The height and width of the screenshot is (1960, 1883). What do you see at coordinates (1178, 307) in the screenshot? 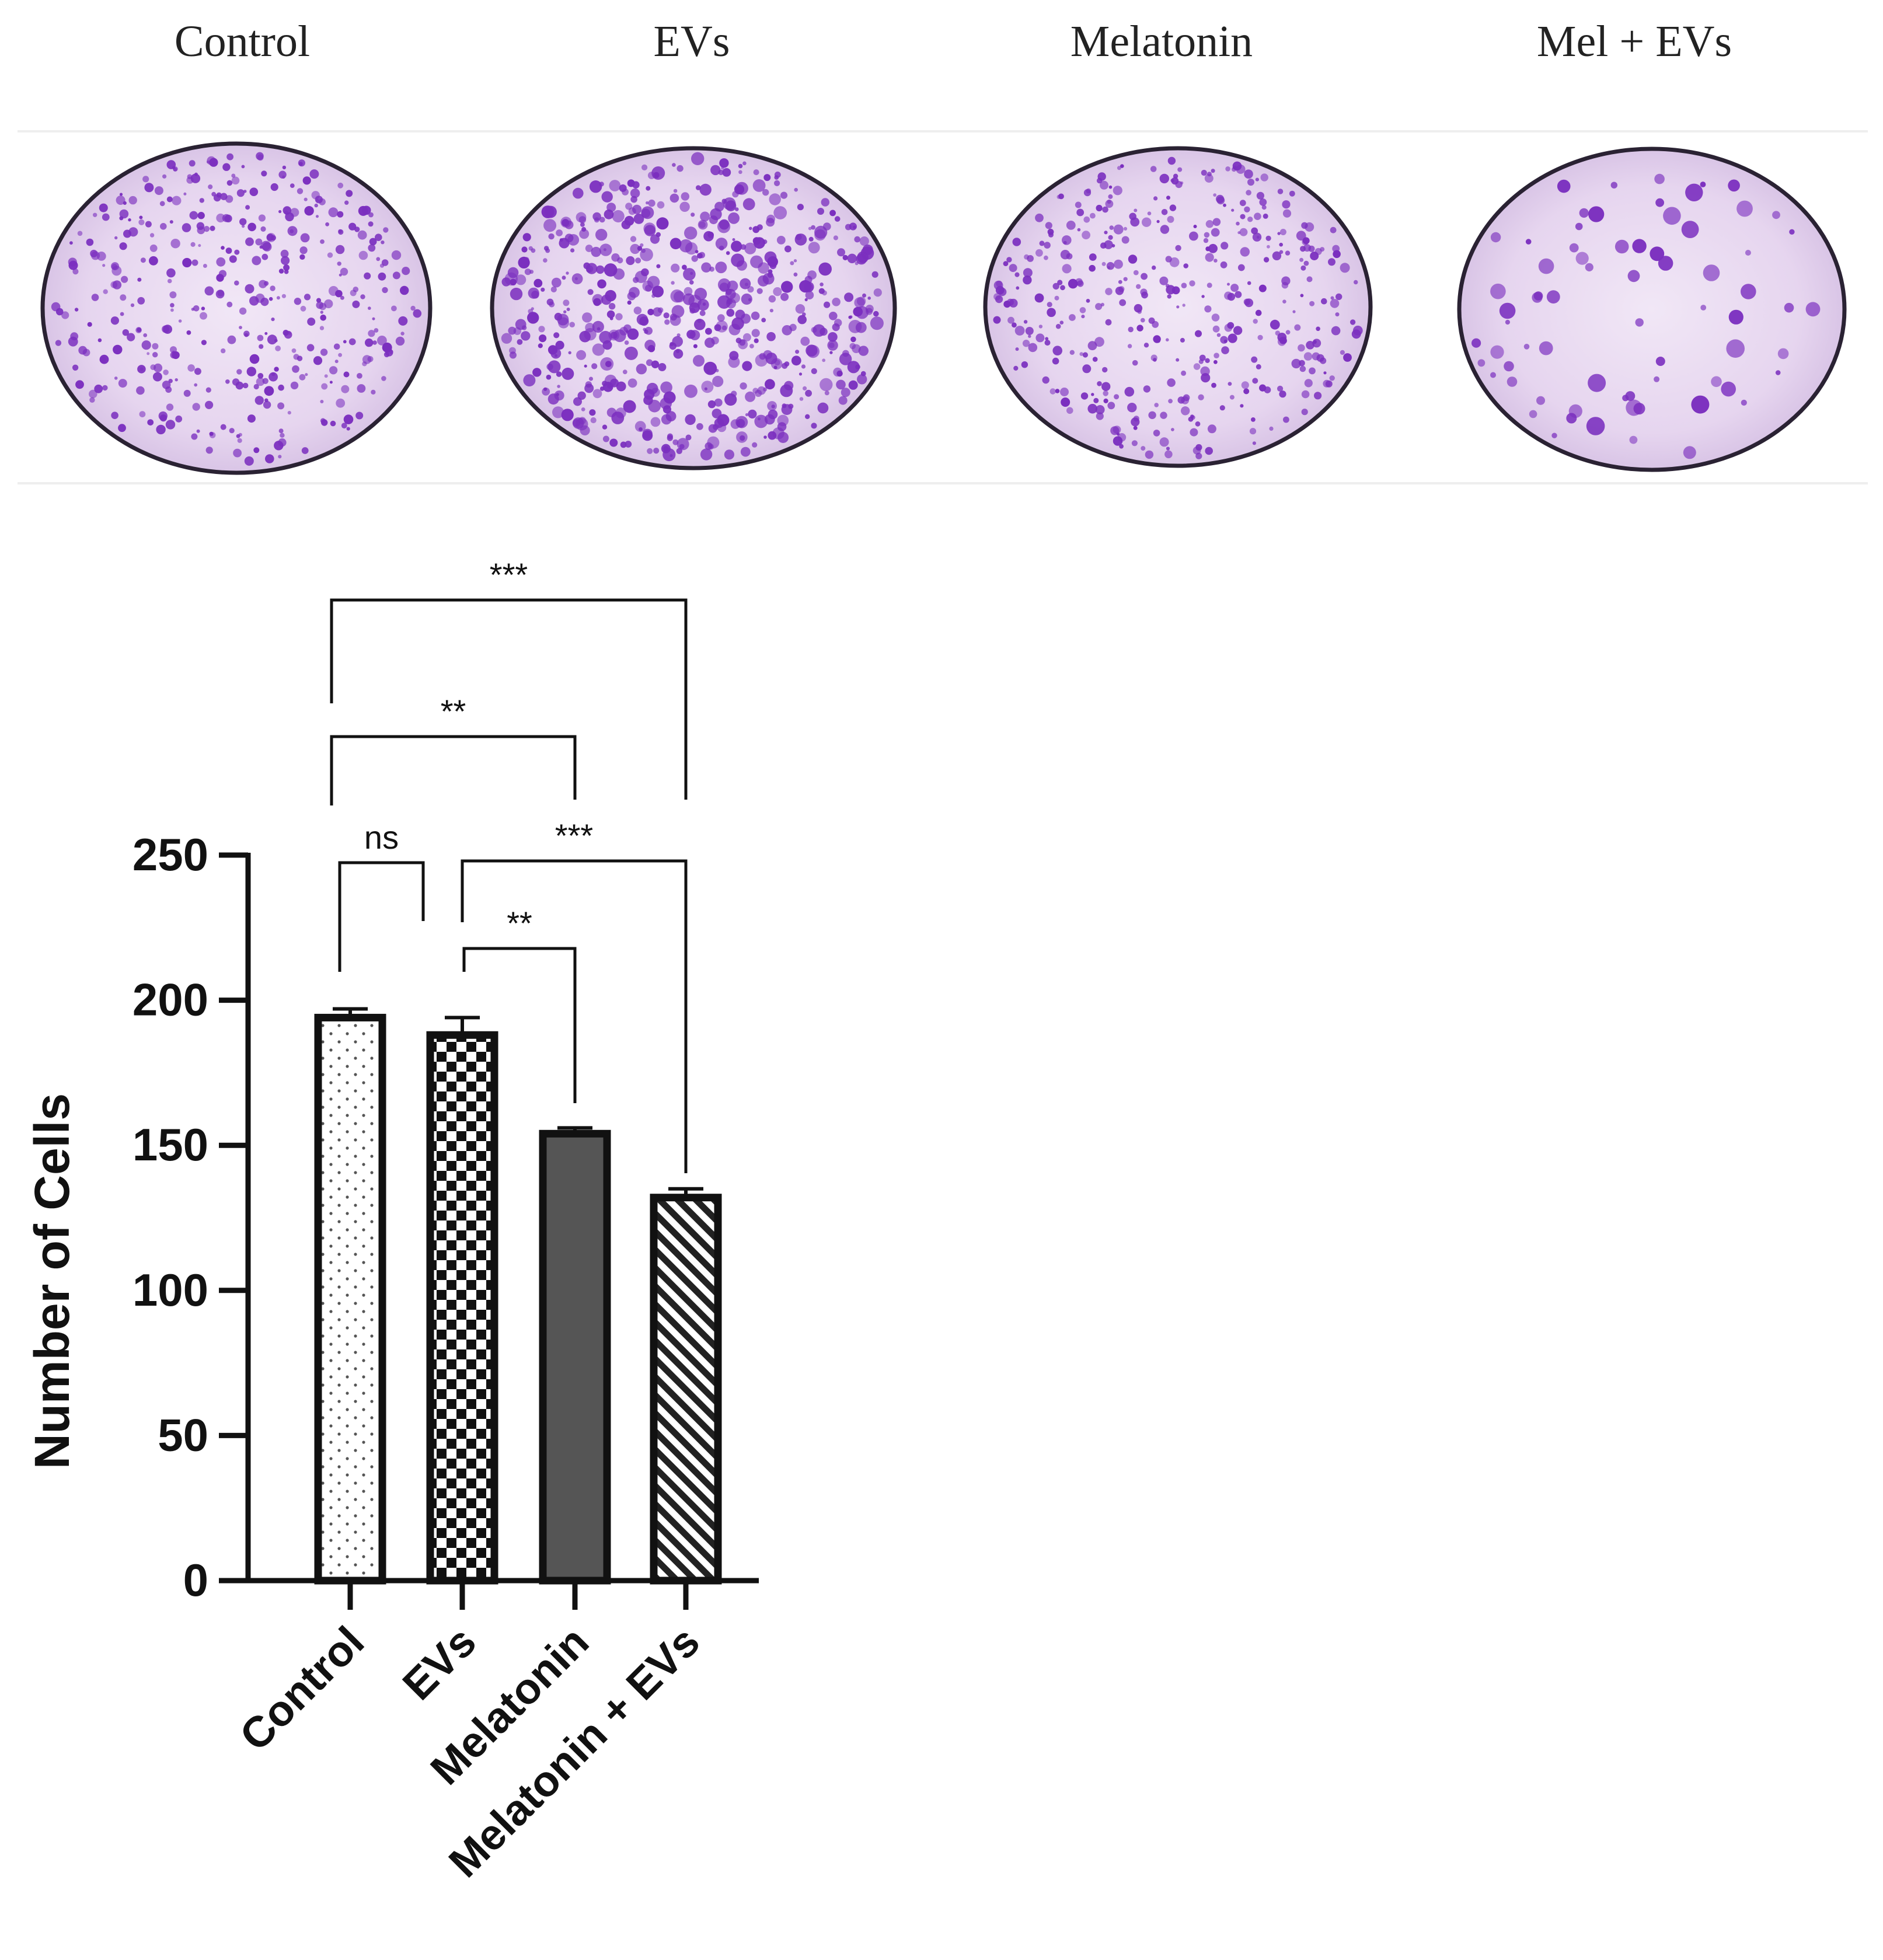
I see `colony-dish` at bounding box center [1178, 307].